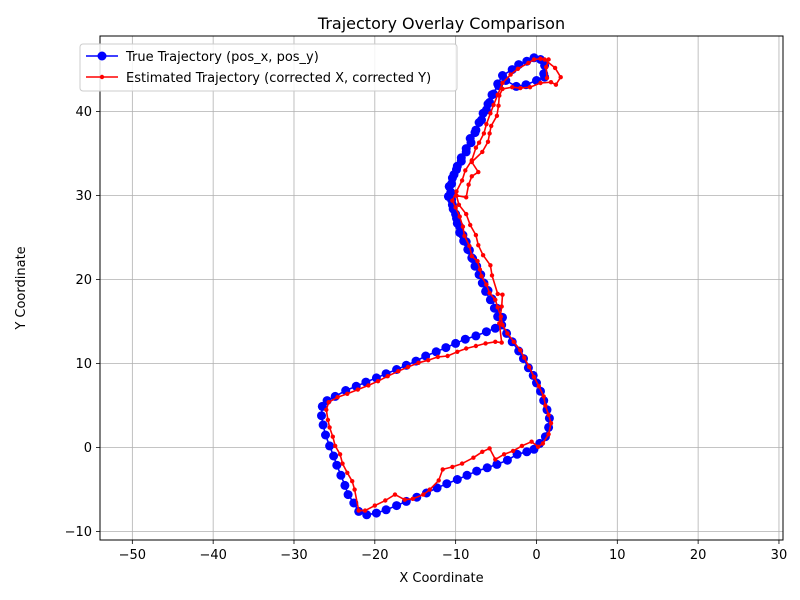 The height and width of the screenshot is (600, 800). I want to click on y-tick-label: 40, so click(83, 112).